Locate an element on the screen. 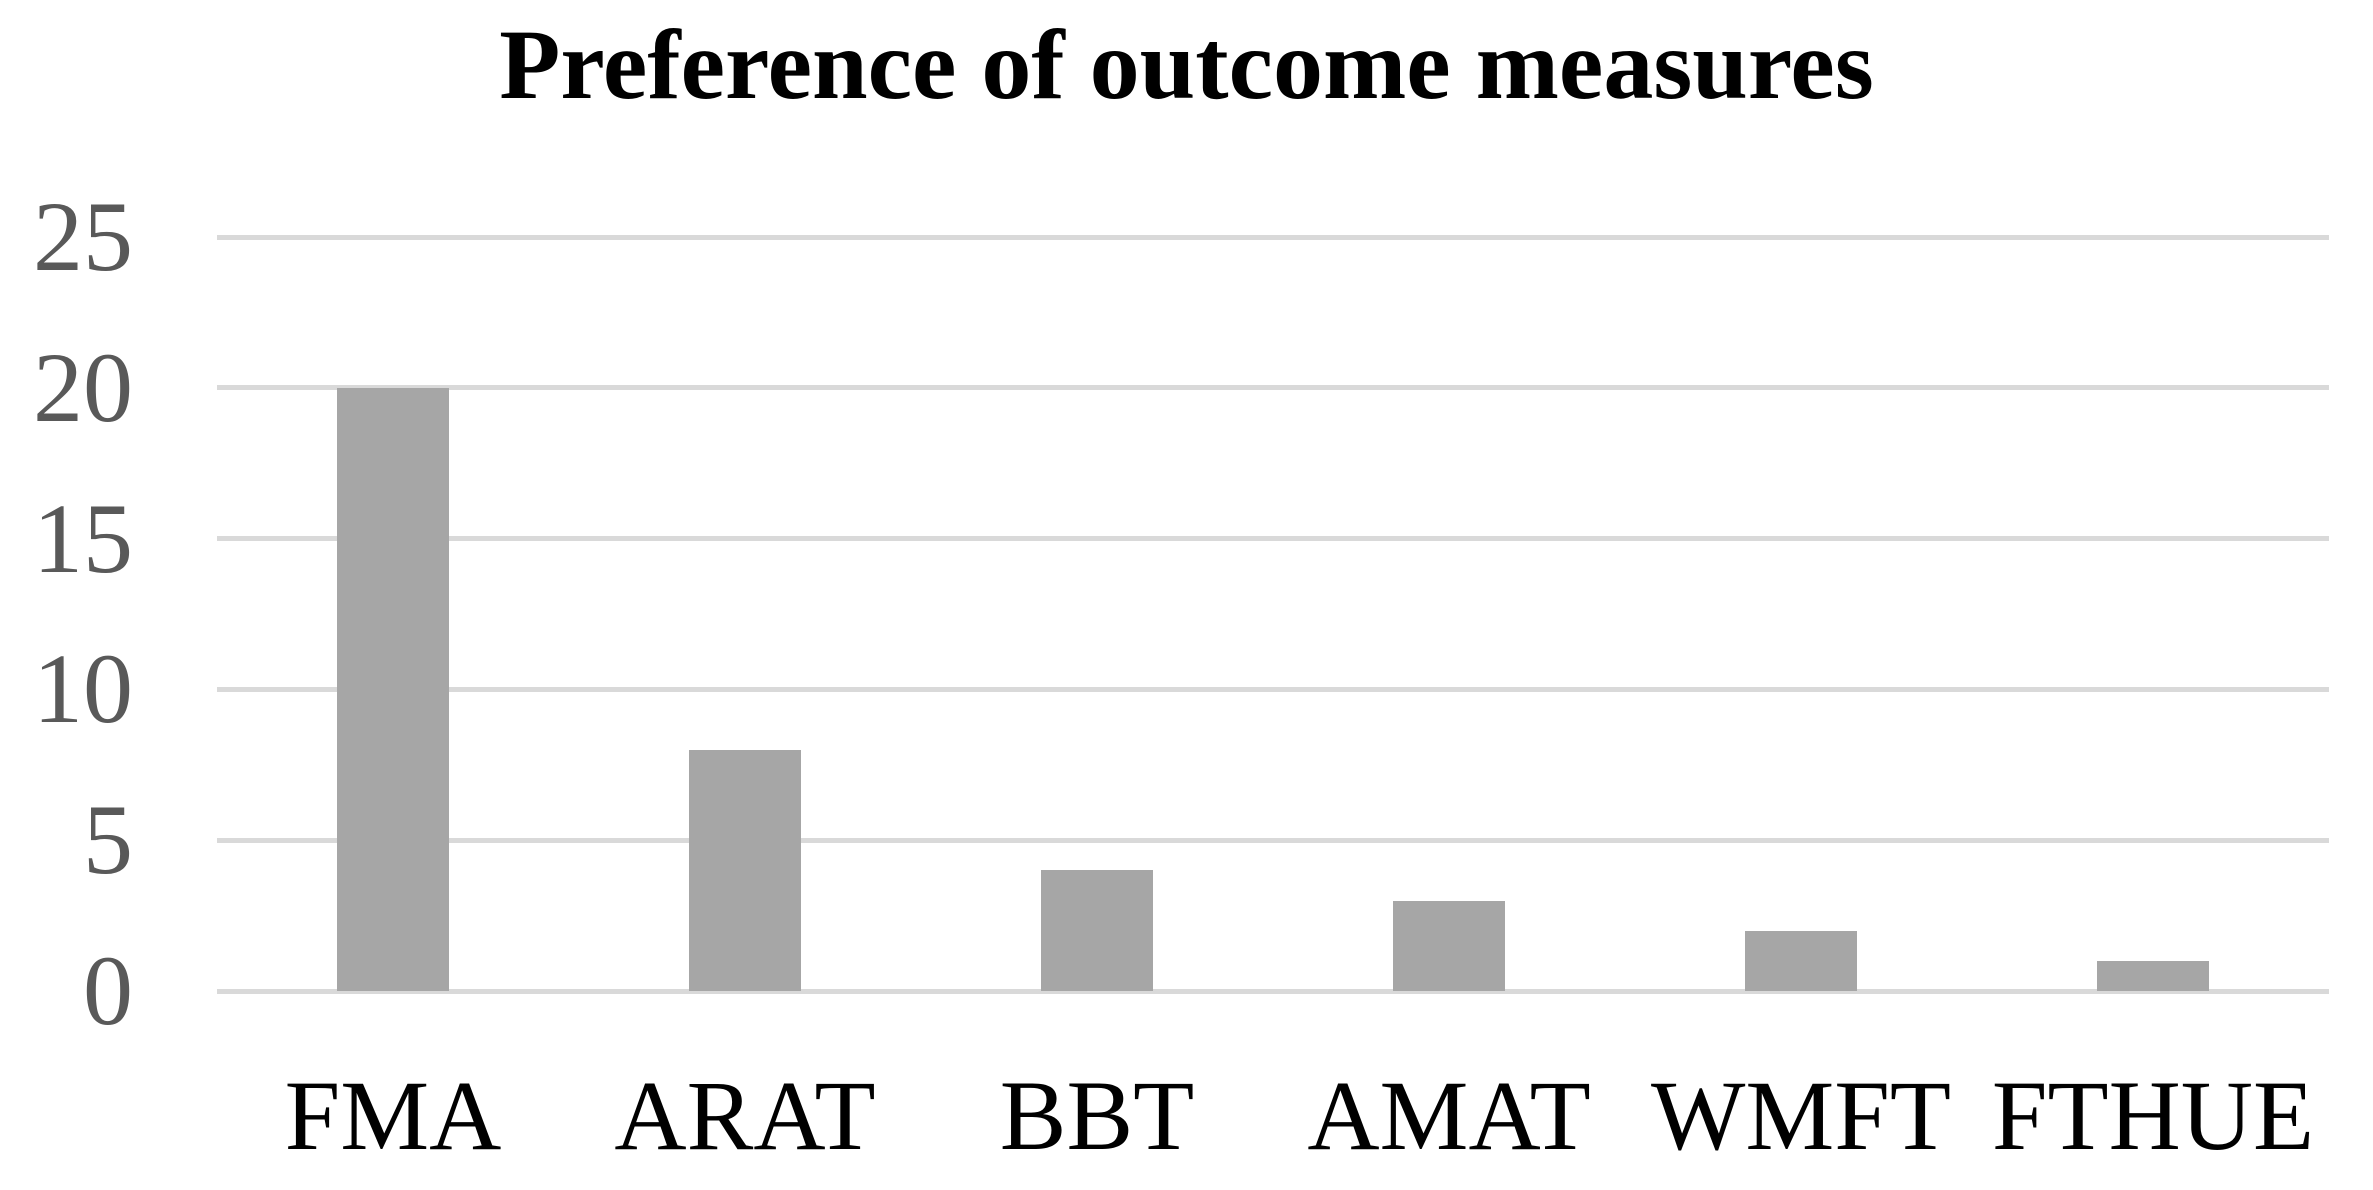  bar-amat is located at coordinates (1449, 945).